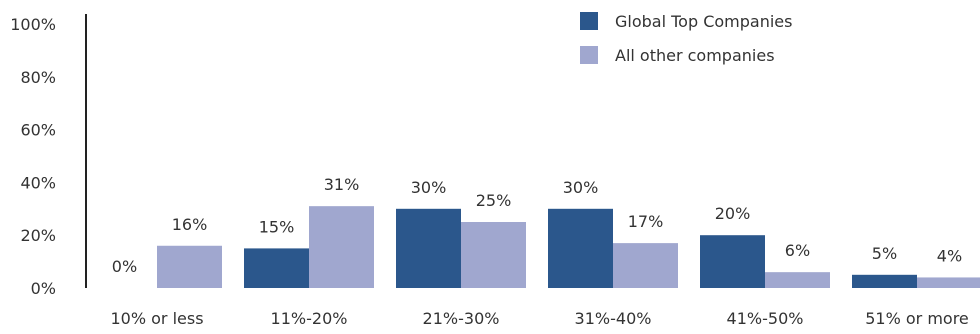 The width and height of the screenshot is (980, 334). What do you see at coordinates (33, 156) in the screenshot?
I see `y-axis-tick-labels: 0% 20% 40% 60% 80% 100%` at bounding box center [33, 156].